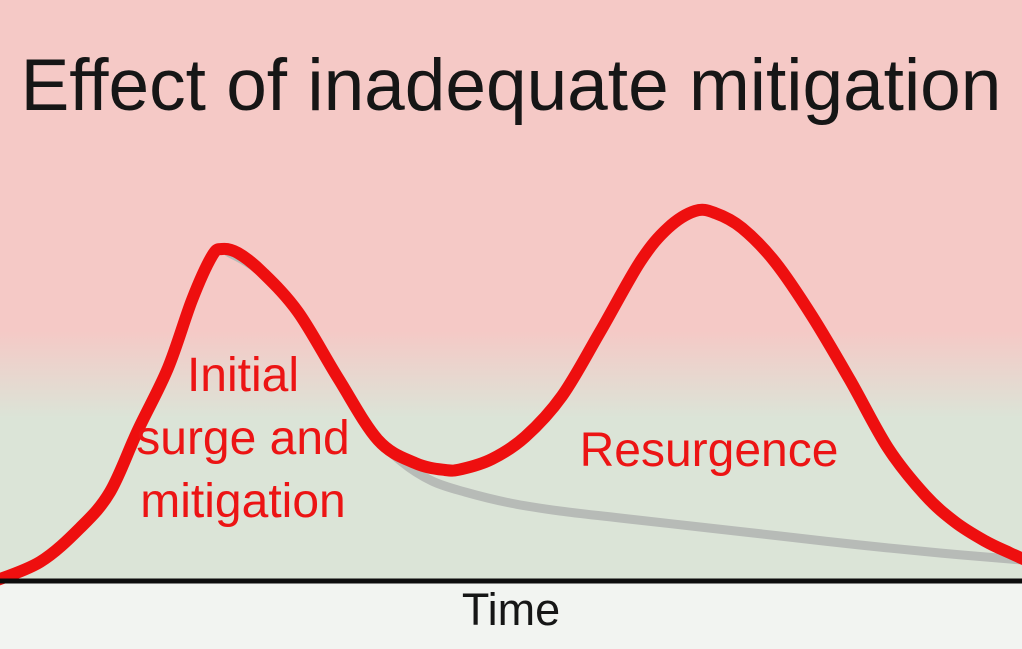  I want to click on annotation-initial-surge: Initial surge and mitigation, so click(243, 438).